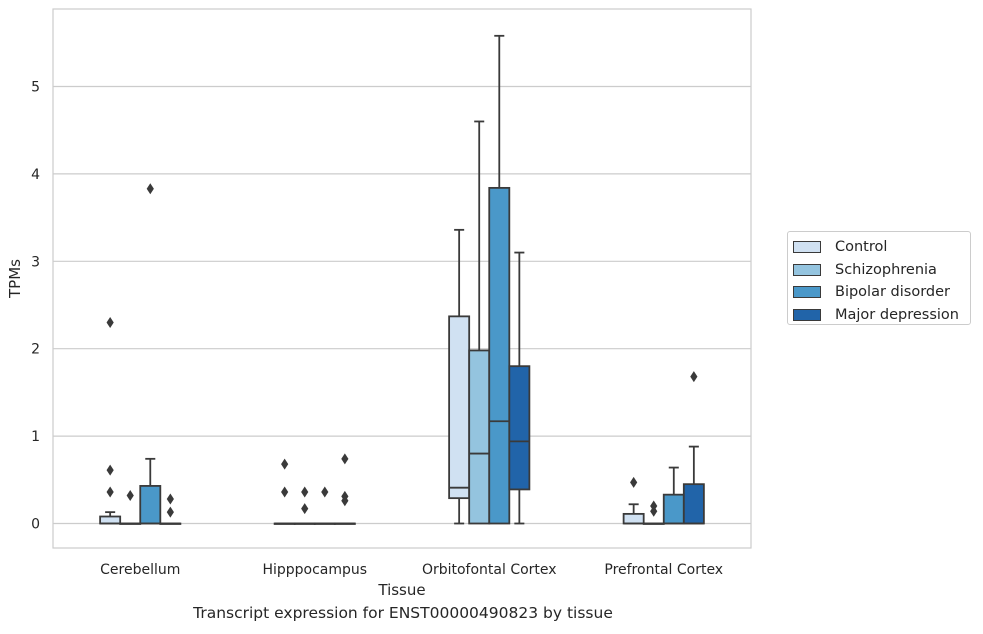 The height and width of the screenshot is (634, 983). What do you see at coordinates (861, 247) in the screenshot?
I see `legend-label: Control` at bounding box center [861, 247].